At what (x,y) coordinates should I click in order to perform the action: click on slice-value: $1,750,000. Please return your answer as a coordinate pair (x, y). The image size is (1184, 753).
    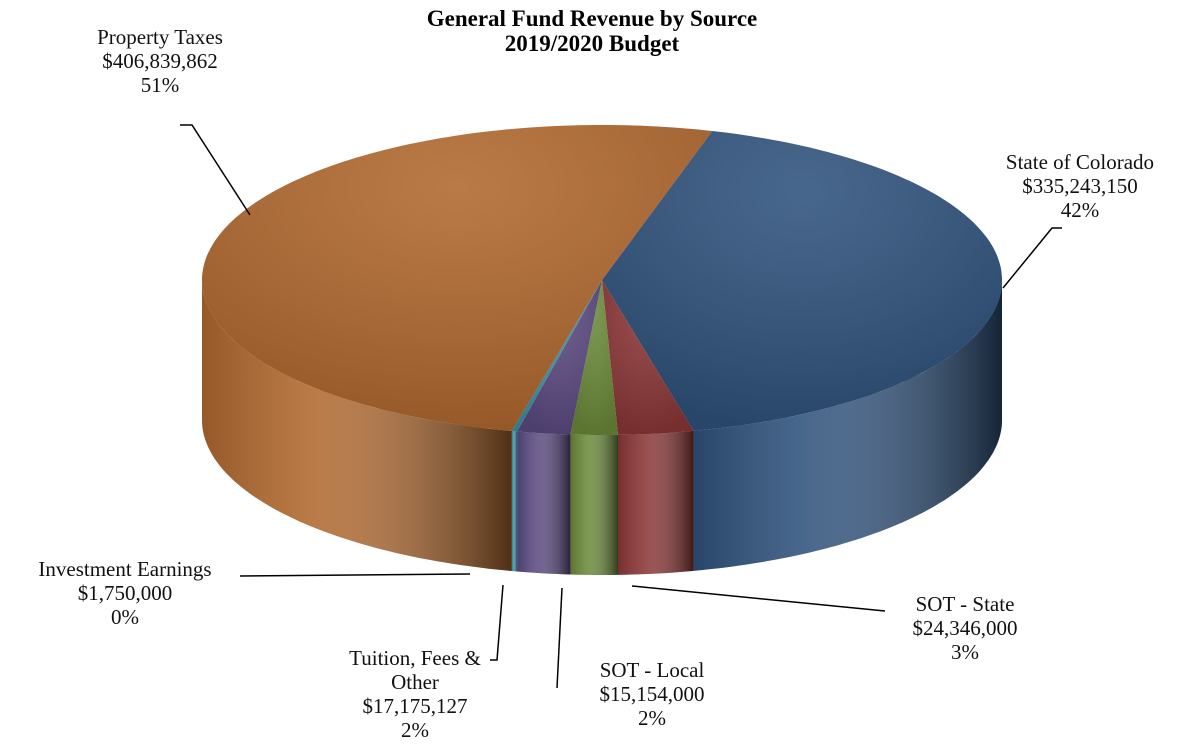
    Looking at the image, I should click on (125, 593).